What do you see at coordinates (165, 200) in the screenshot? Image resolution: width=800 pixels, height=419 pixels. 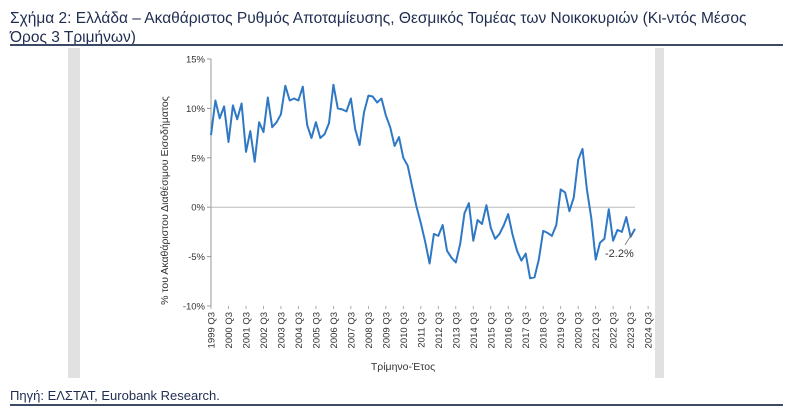 I see `y-axis-title: % του Ακαθάριστου Διαθέσιμου Εισοδήματος` at bounding box center [165, 200].